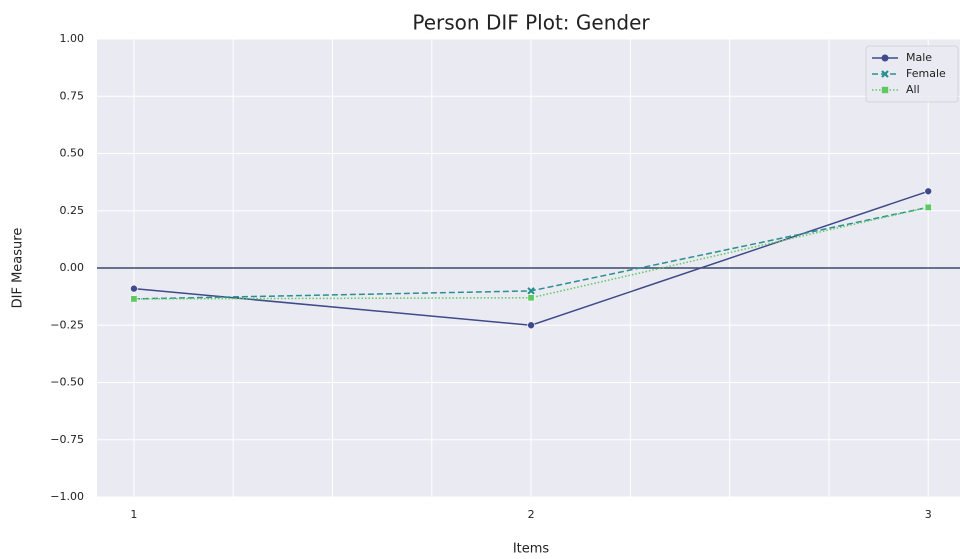 This screenshot has width=960, height=559. Describe the element at coordinates (72, 267) in the screenshot. I see `y-tick-label: 0.00` at that location.